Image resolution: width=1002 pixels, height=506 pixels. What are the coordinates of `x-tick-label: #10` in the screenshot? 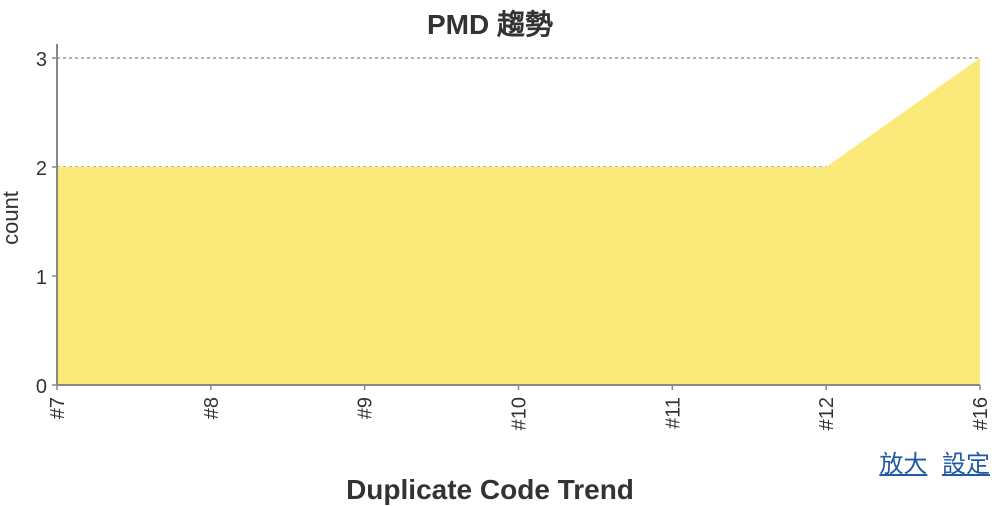 It's located at (520, 413).